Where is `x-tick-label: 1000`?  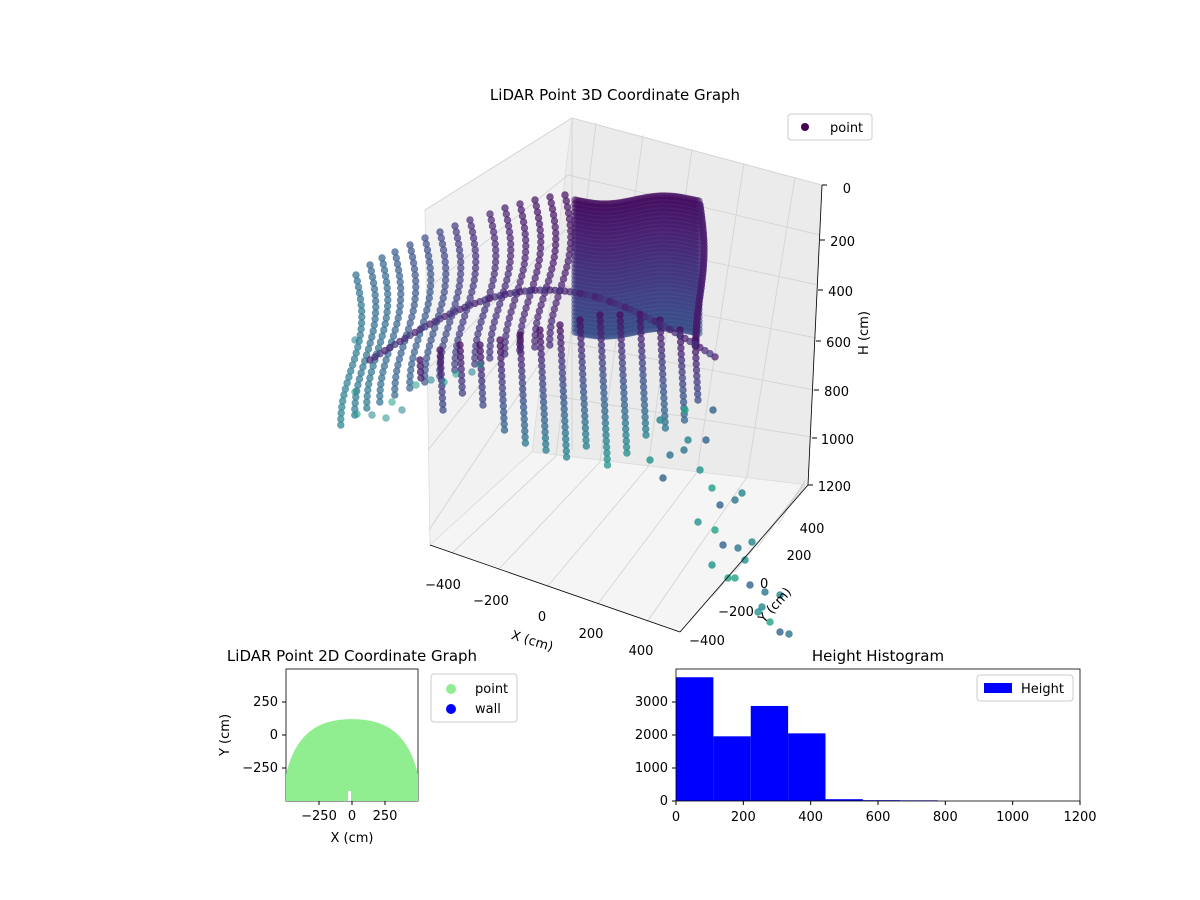 x-tick-label: 1000 is located at coordinates (1012, 817).